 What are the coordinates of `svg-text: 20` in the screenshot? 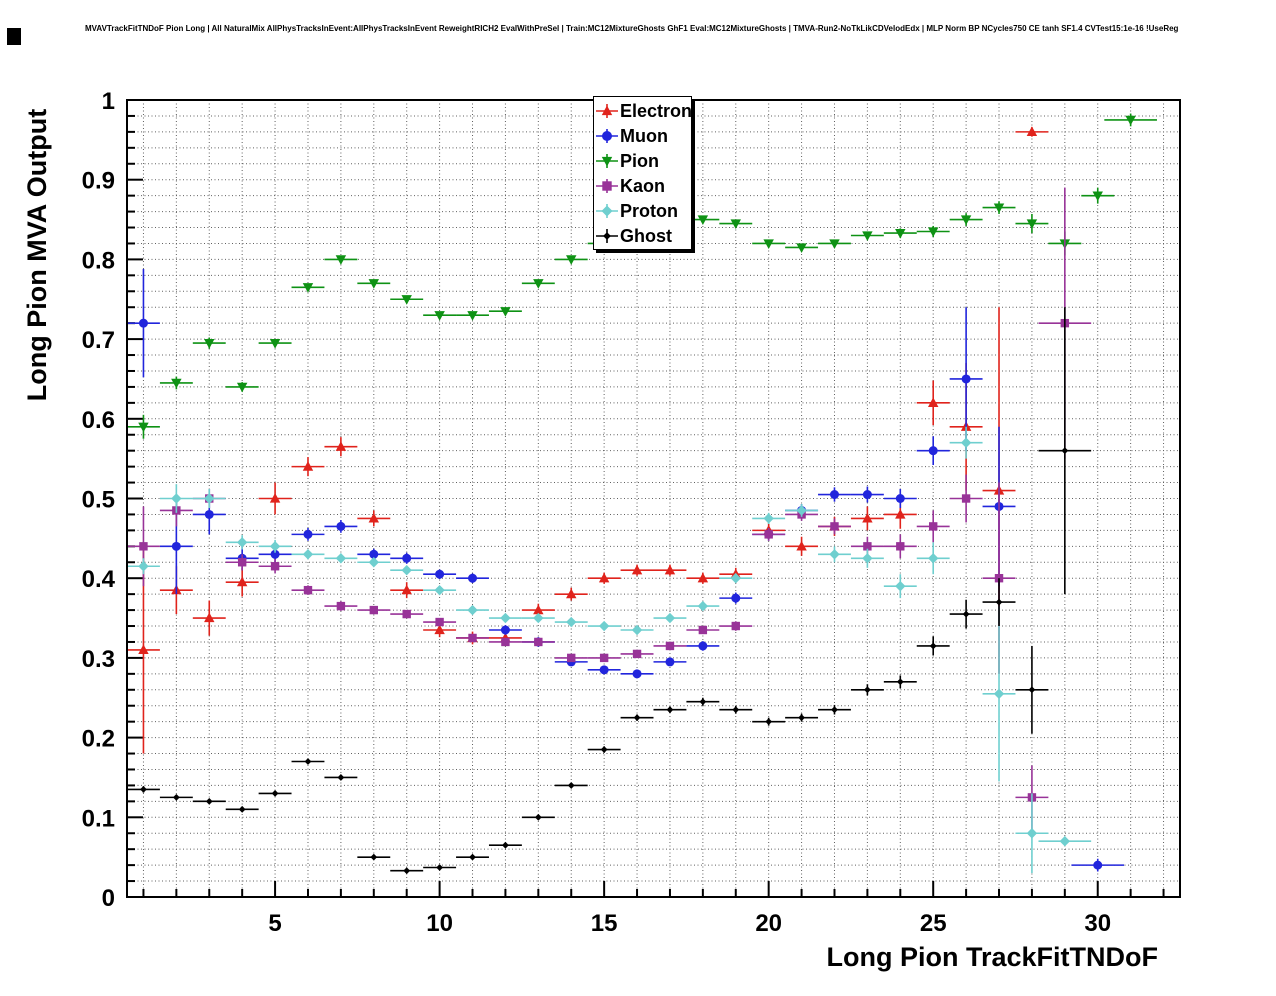 It's located at (768, 923).